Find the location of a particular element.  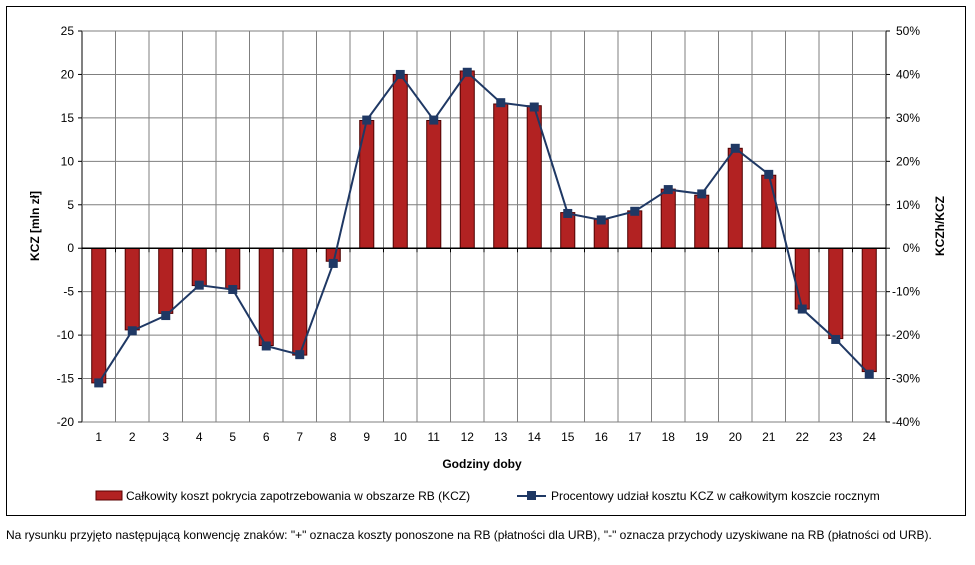

x-tick-label: 13 is located at coordinates (501, 437).